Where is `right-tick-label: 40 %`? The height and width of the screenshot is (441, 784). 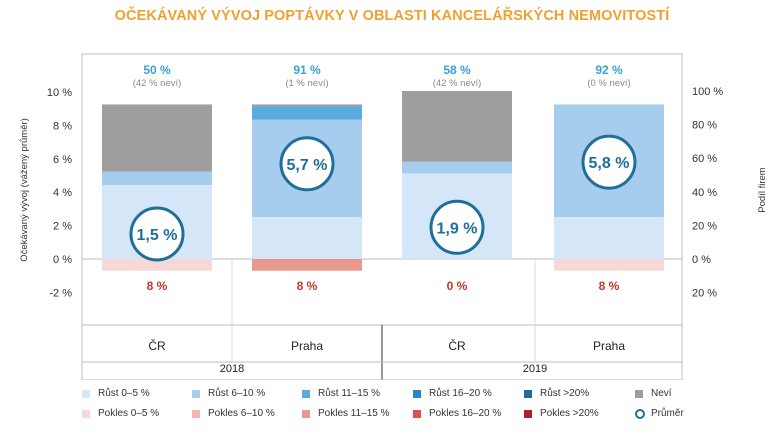
right-tick-label: 40 % is located at coordinates (704, 193).